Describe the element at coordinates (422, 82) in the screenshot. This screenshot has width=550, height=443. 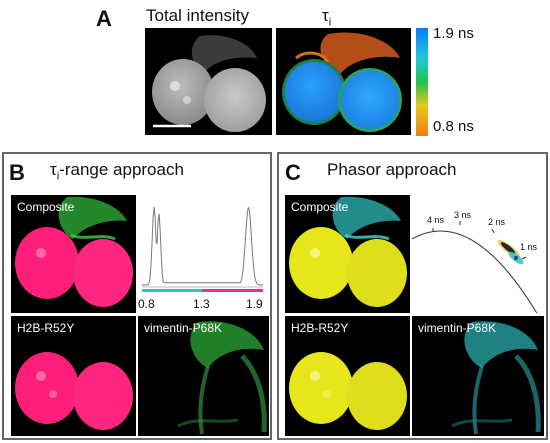
I see `tau-colorbar` at that location.